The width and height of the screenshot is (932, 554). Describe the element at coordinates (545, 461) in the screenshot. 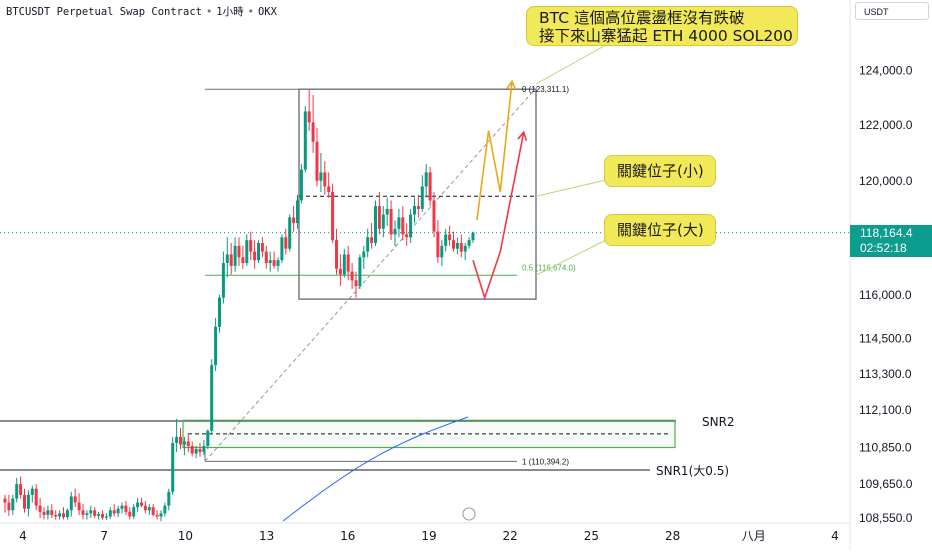

I see `fib-level-1-label: 1 (110,394.2)` at that location.